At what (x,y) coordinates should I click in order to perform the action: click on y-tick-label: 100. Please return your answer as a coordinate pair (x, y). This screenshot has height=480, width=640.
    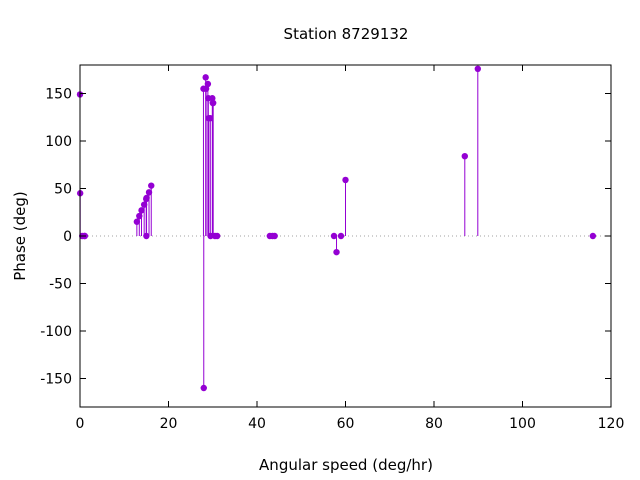
    Looking at the image, I should click on (58, 142).